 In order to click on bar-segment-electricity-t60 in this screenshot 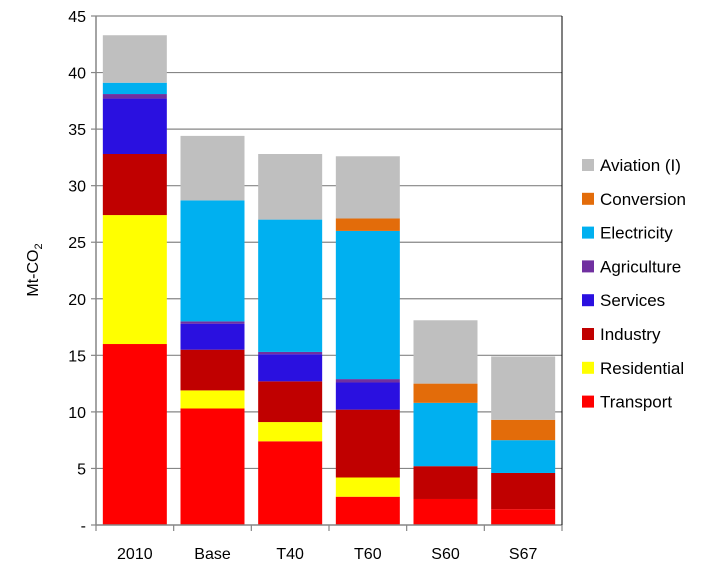, I will do `click(367, 305)`.